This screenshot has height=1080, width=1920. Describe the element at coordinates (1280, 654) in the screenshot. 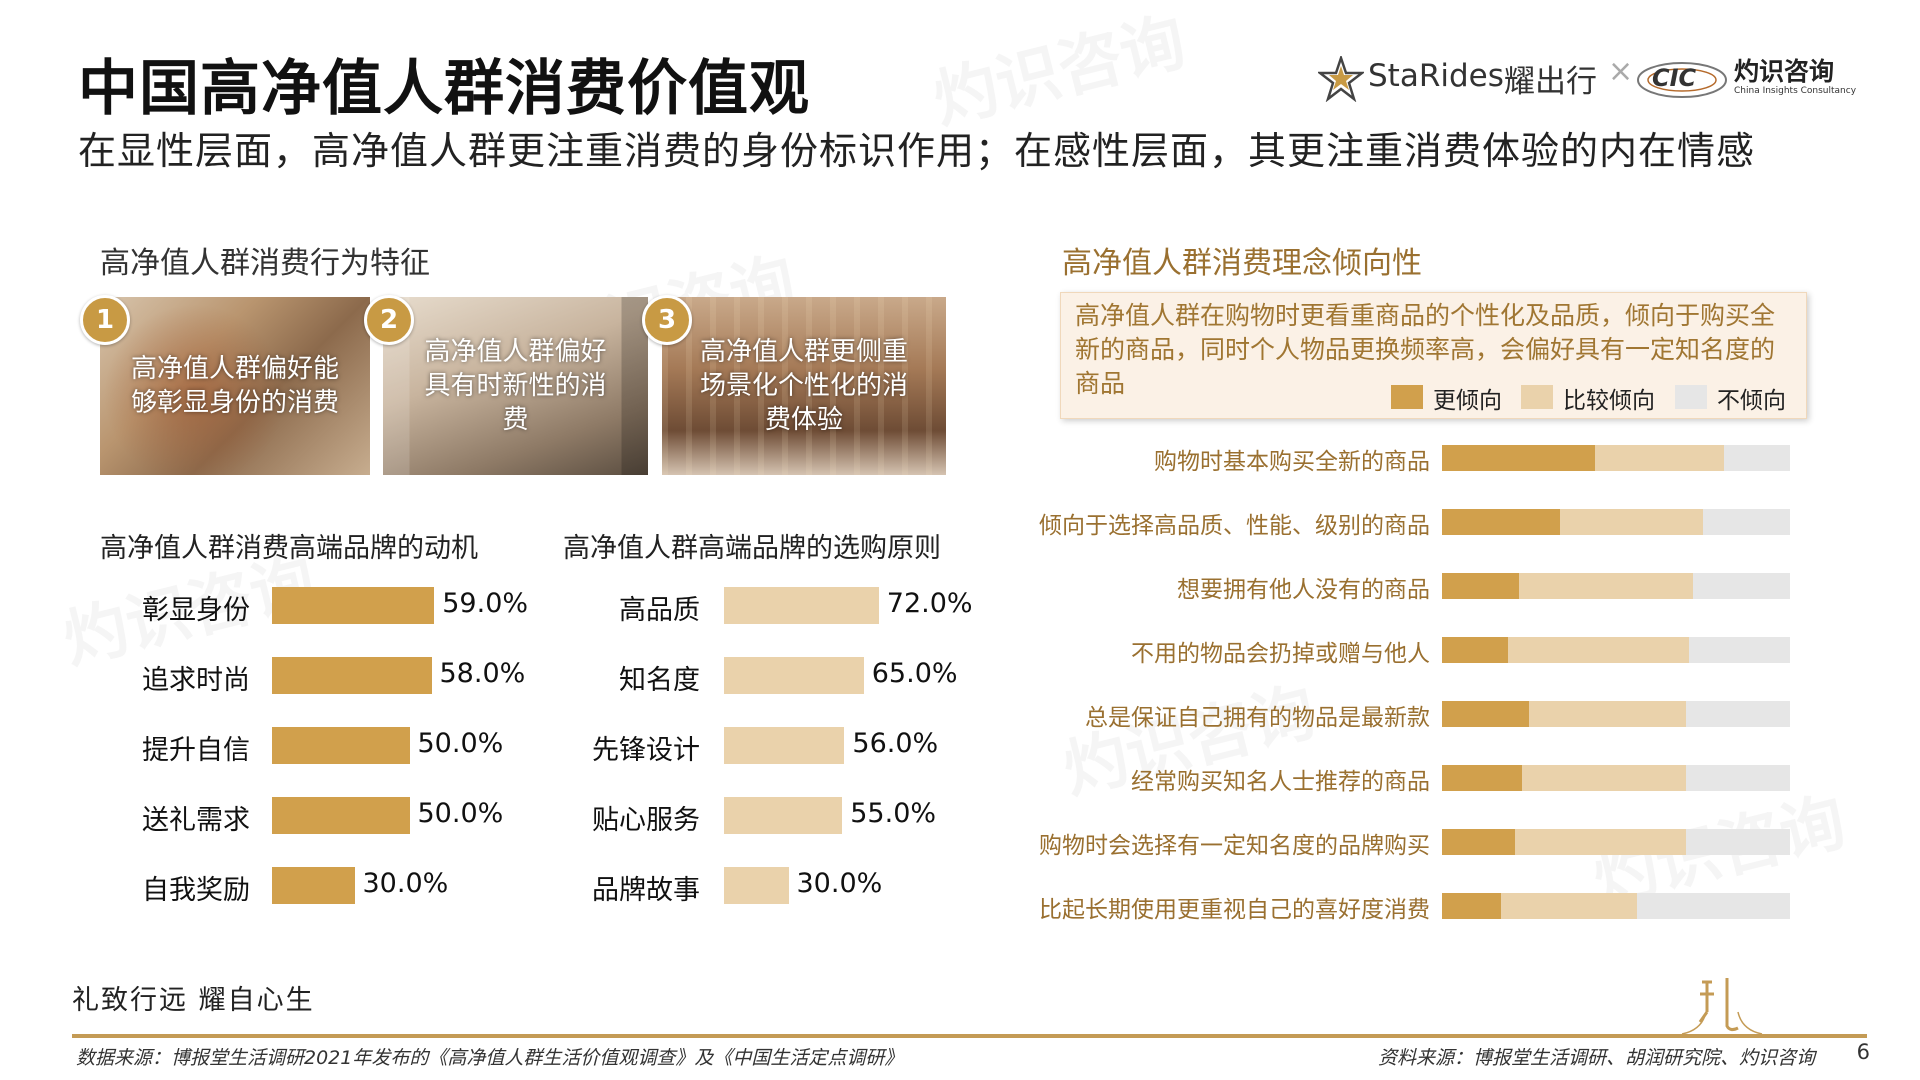

I see `stacked-category-label: 不用的物品会扔掉或赠与他人` at that location.